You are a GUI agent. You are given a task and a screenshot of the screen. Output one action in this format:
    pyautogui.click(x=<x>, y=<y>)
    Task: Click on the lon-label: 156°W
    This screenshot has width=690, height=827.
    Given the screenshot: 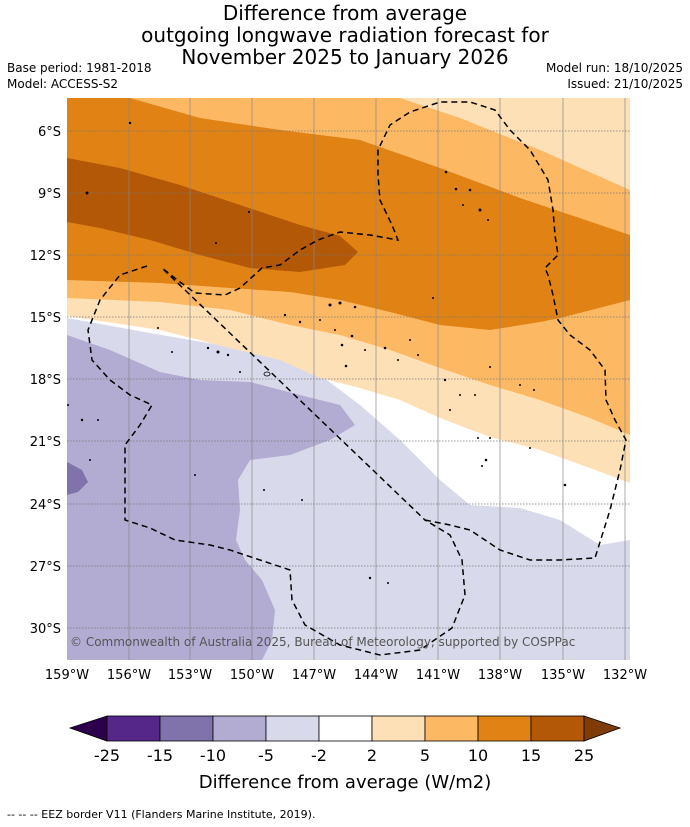 What is the action you would take?
    pyautogui.click(x=129, y=675)
    